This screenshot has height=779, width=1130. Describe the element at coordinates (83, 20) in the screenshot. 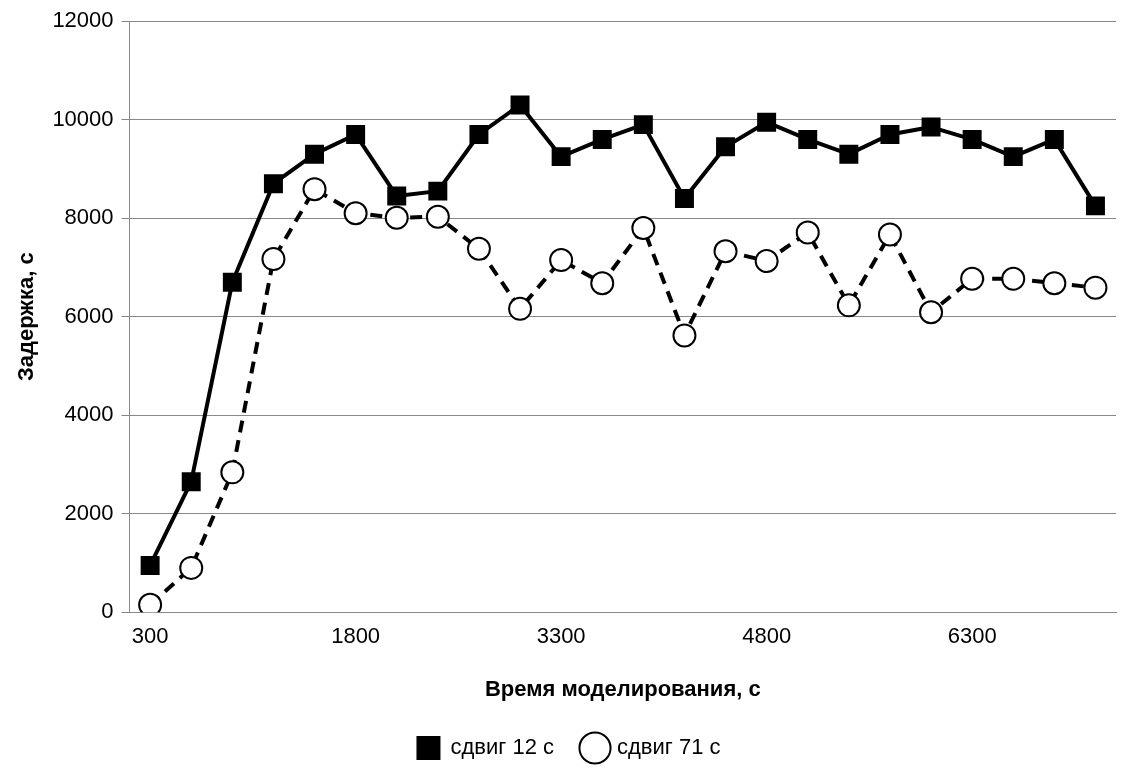

I see `y-tick-label: 12000` at that location.